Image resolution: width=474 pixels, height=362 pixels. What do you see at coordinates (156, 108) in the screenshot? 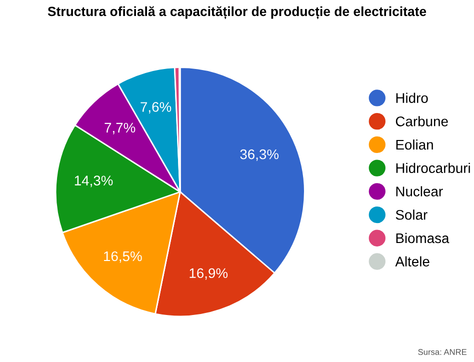
I see `data-label: 7,6%` at bounding box center [156, 108].